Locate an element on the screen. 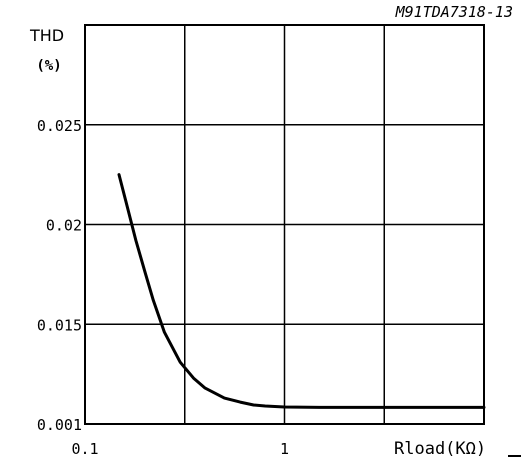  y-axis-unit: (%) is located at coordinates (48, 66).